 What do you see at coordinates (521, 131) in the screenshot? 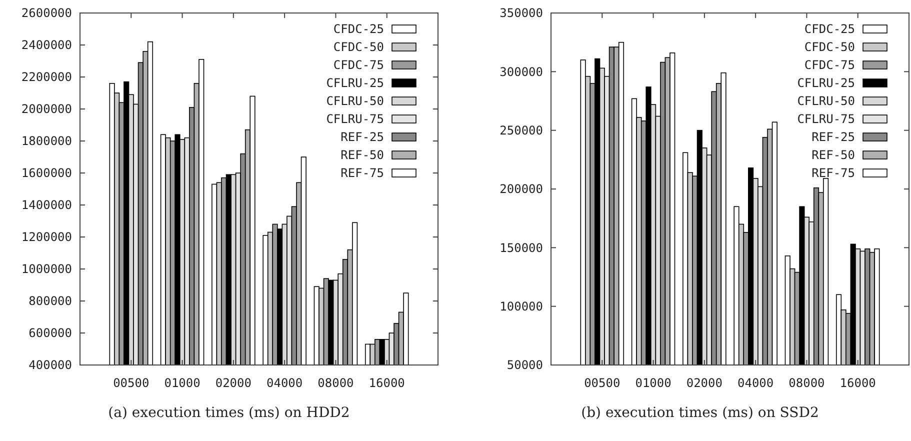
I see `y-tick-label: 250000` at bounding box center [521, 131].